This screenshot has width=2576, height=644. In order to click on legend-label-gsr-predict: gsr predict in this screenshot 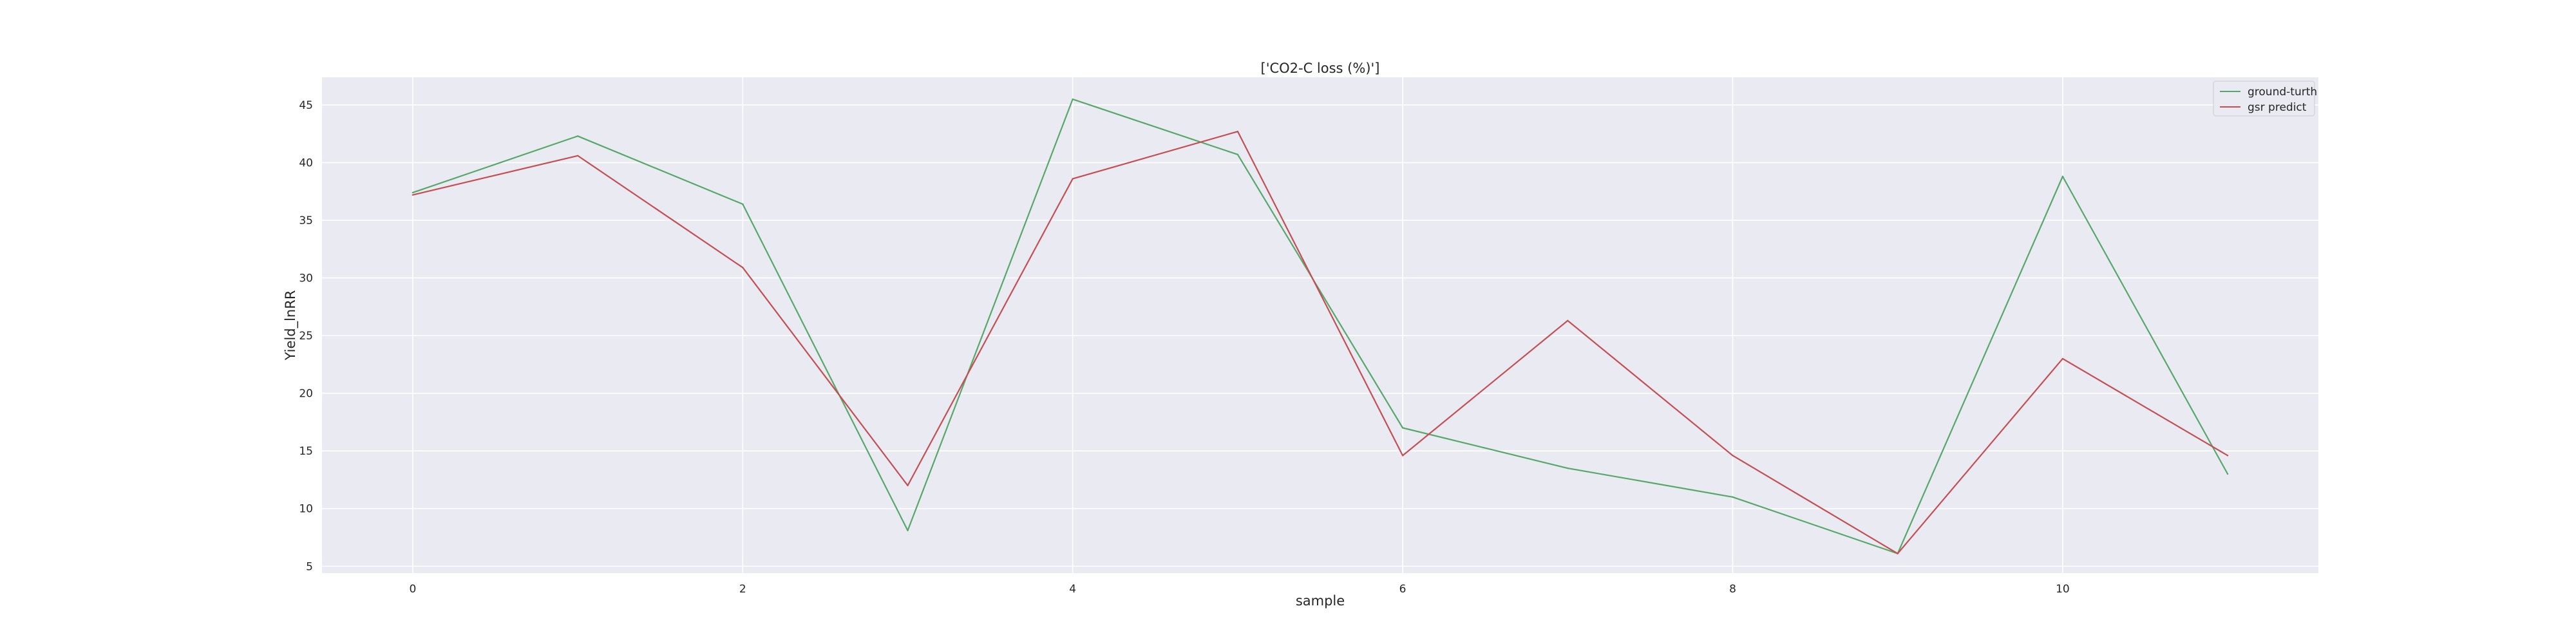, I will do `click(2277, 108)`.